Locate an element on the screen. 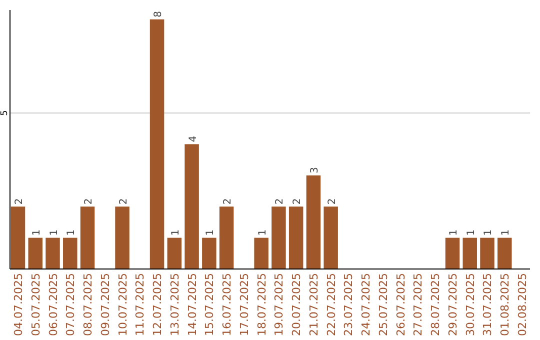 This screenshot has height=340, width=540. x-tick-label: 05.07.2025 is located at coordinates (35, 304).